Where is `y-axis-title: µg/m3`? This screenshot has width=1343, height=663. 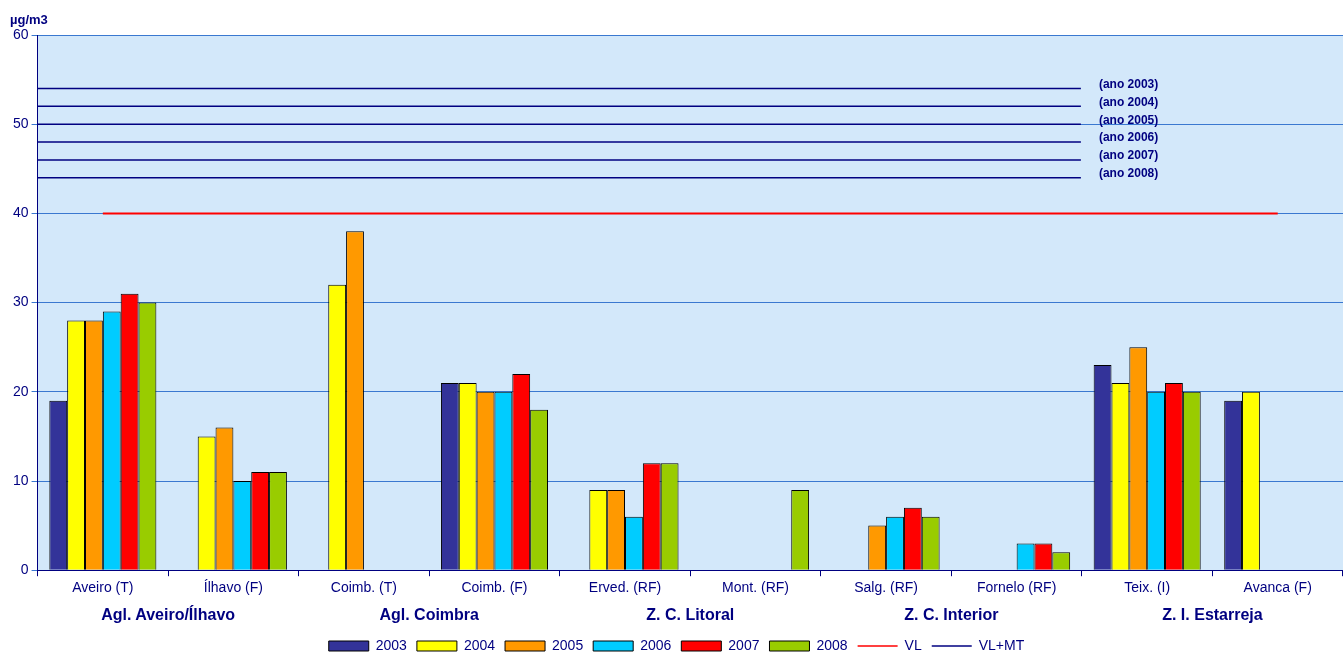
y-axis-title: µg/m3 is located at coordinates (29, 19).